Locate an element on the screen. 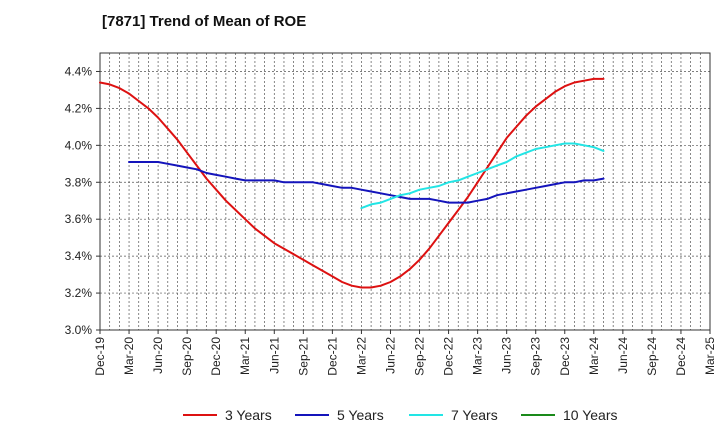  series-line-7-years is located at coordinates (482, 176).